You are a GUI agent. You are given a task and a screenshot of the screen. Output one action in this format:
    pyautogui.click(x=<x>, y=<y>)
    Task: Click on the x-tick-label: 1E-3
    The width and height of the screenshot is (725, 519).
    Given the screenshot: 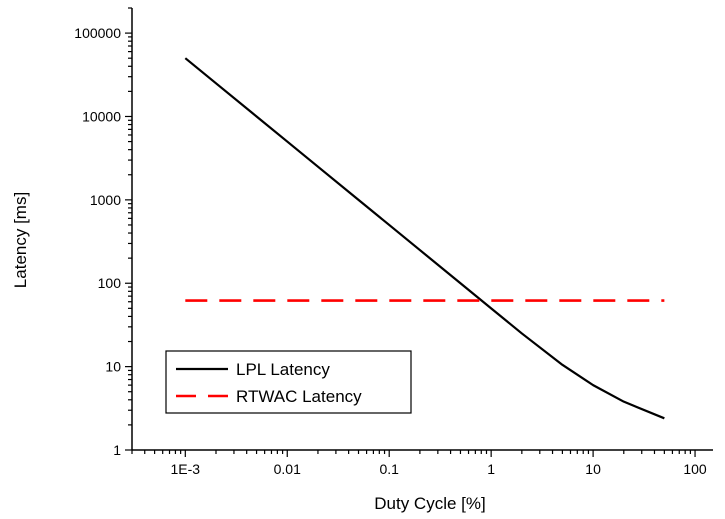 What is the action you would take?
    pyautogui.click(x=186, y=469)
    